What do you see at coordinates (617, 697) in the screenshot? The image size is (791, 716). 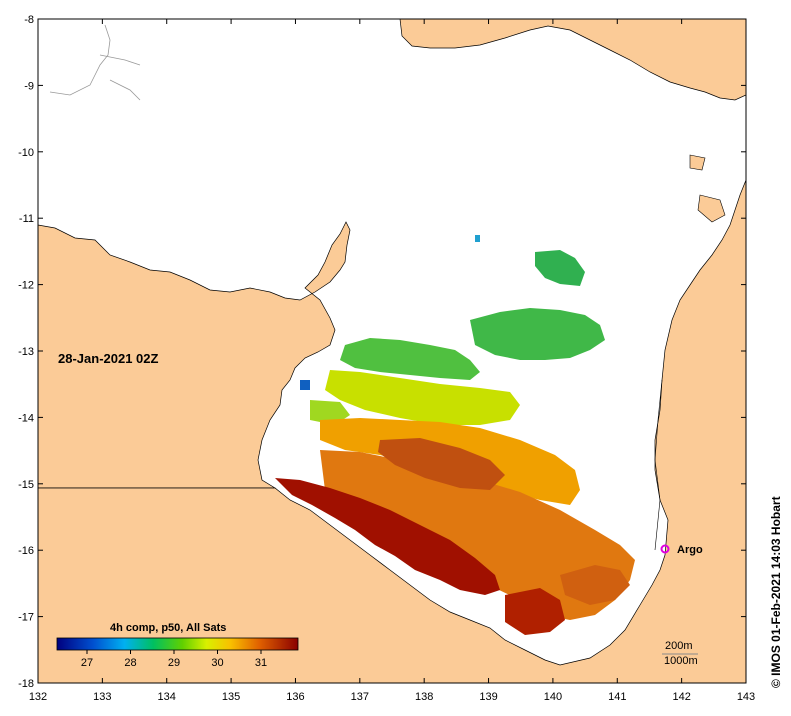 I see `x-tick-label: 141` at bounding box center [617, 697].